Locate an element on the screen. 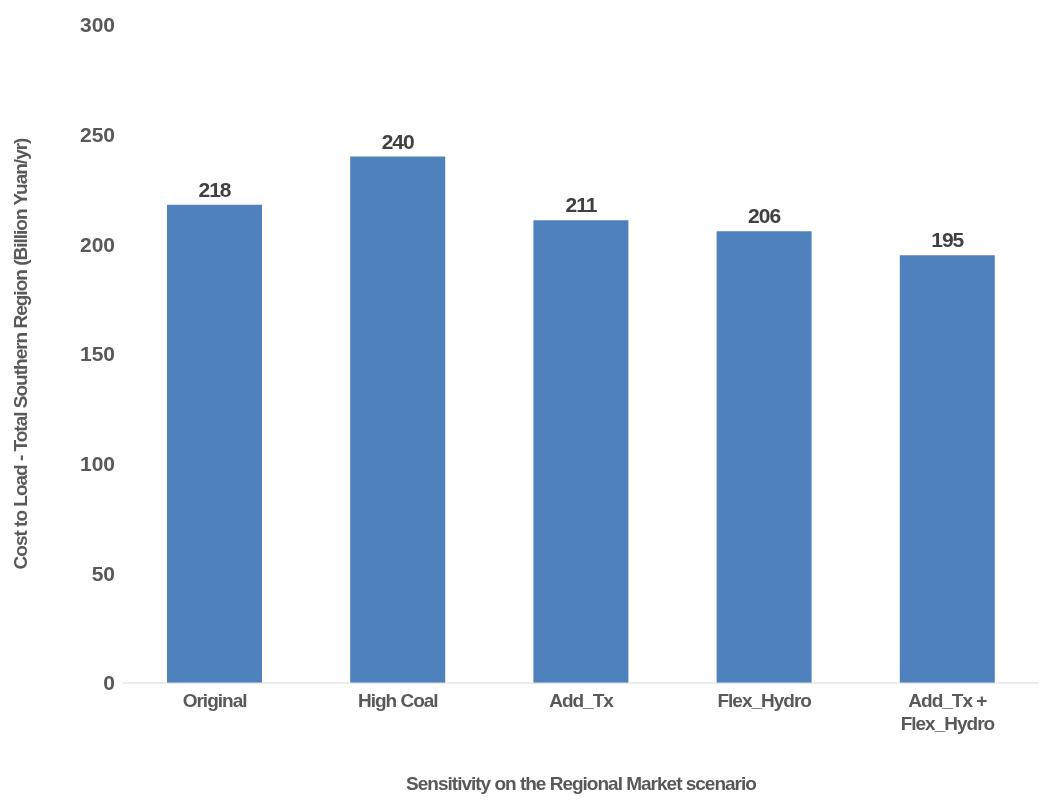 This screenshot has width=1047, height=802. data-label: 211 is located at coordinates (581, 205).